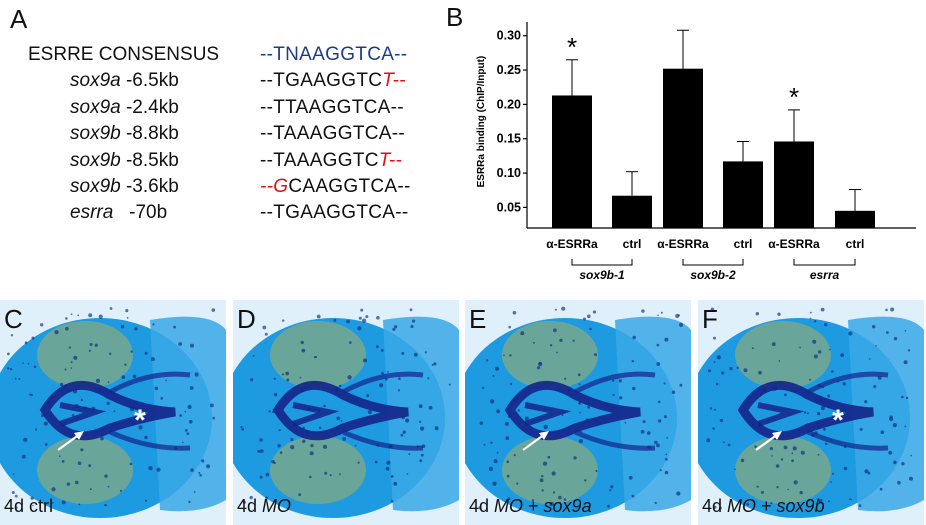 Image resolution: width=926 pixels, height=525 pixels. I want to click on site-sequence: --GCAAGGTCA--, so click(335, 187).